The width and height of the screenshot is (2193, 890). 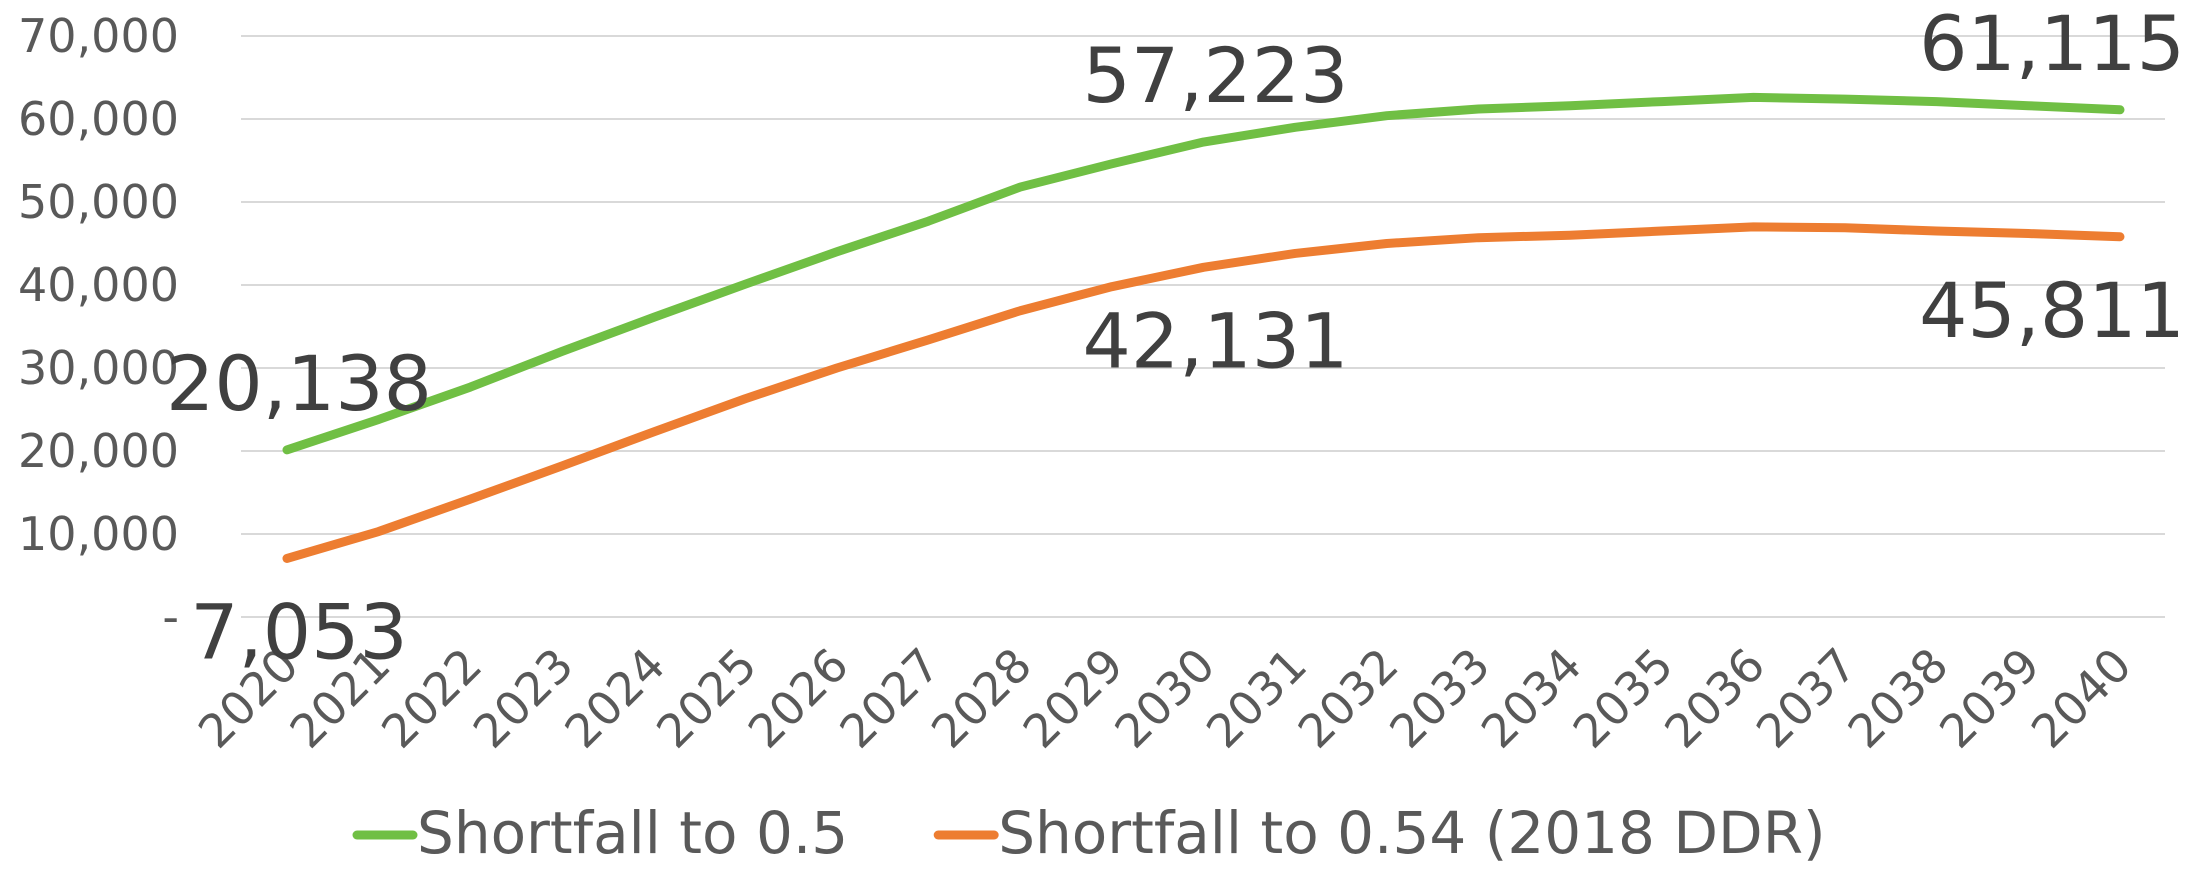 I want to click on x-tick-label: 2025, so click(x=706, y=698).